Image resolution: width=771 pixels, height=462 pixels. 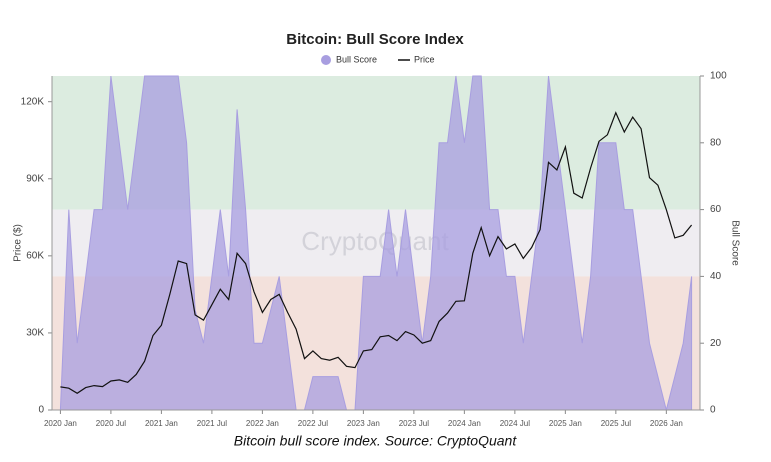 What do you see at coordinates (375, 39) in the screenshot?
I see `chart-title: Bitcoin: Bull Score Index` at bounding box center [375, 39].